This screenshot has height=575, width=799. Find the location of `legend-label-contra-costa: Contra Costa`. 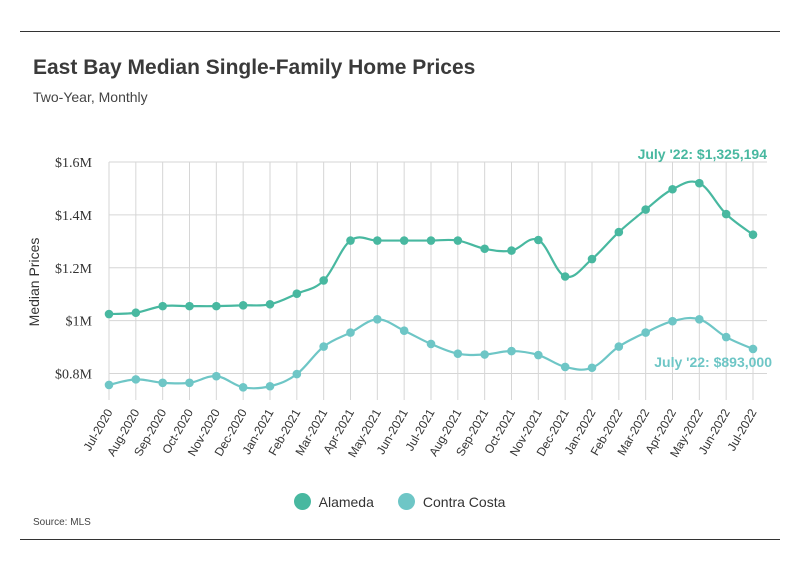

legend-label-contra-costa: Contra Costa is located at coordinates (464, 501).